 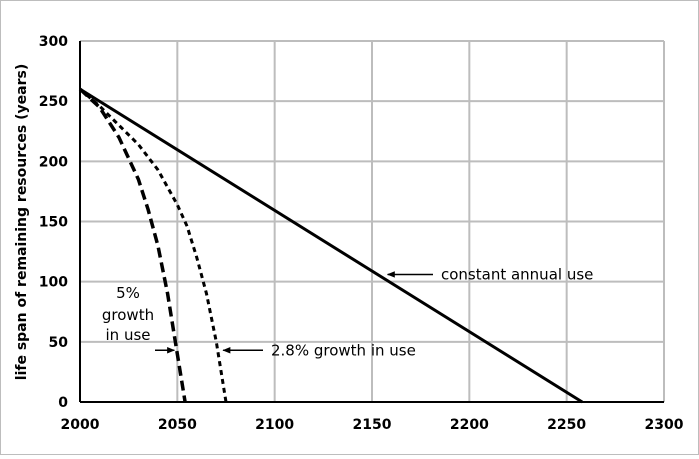 I want to click on y-tick-label-150: 150, so click(x=53, y=223).